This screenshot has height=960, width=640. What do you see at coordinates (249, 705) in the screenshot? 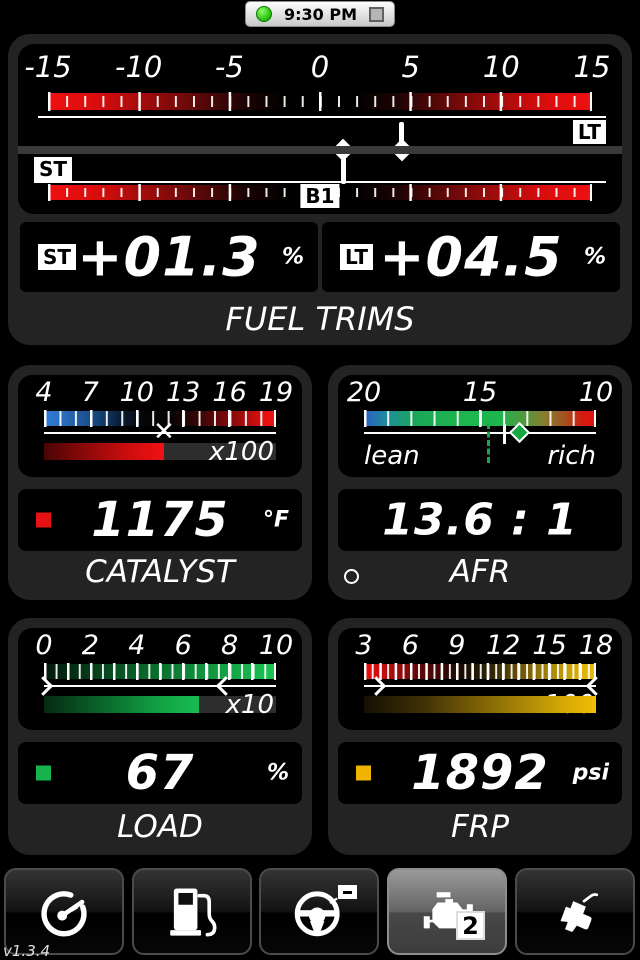
I see `load-multiplier: x10` at bounding box center [249, 705].